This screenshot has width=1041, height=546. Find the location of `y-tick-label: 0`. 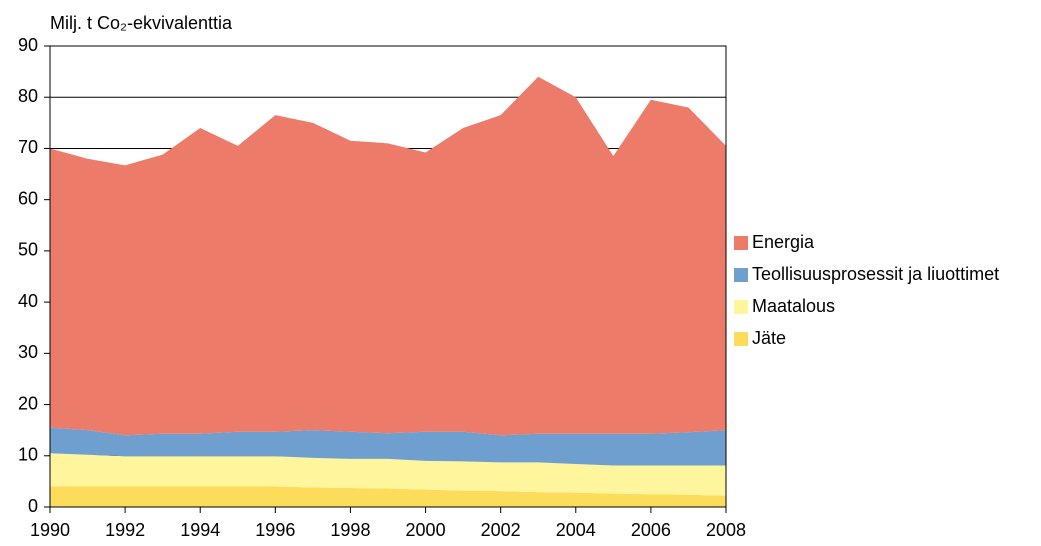

y-tick-label: 0 is located at coordinates (33, 506).